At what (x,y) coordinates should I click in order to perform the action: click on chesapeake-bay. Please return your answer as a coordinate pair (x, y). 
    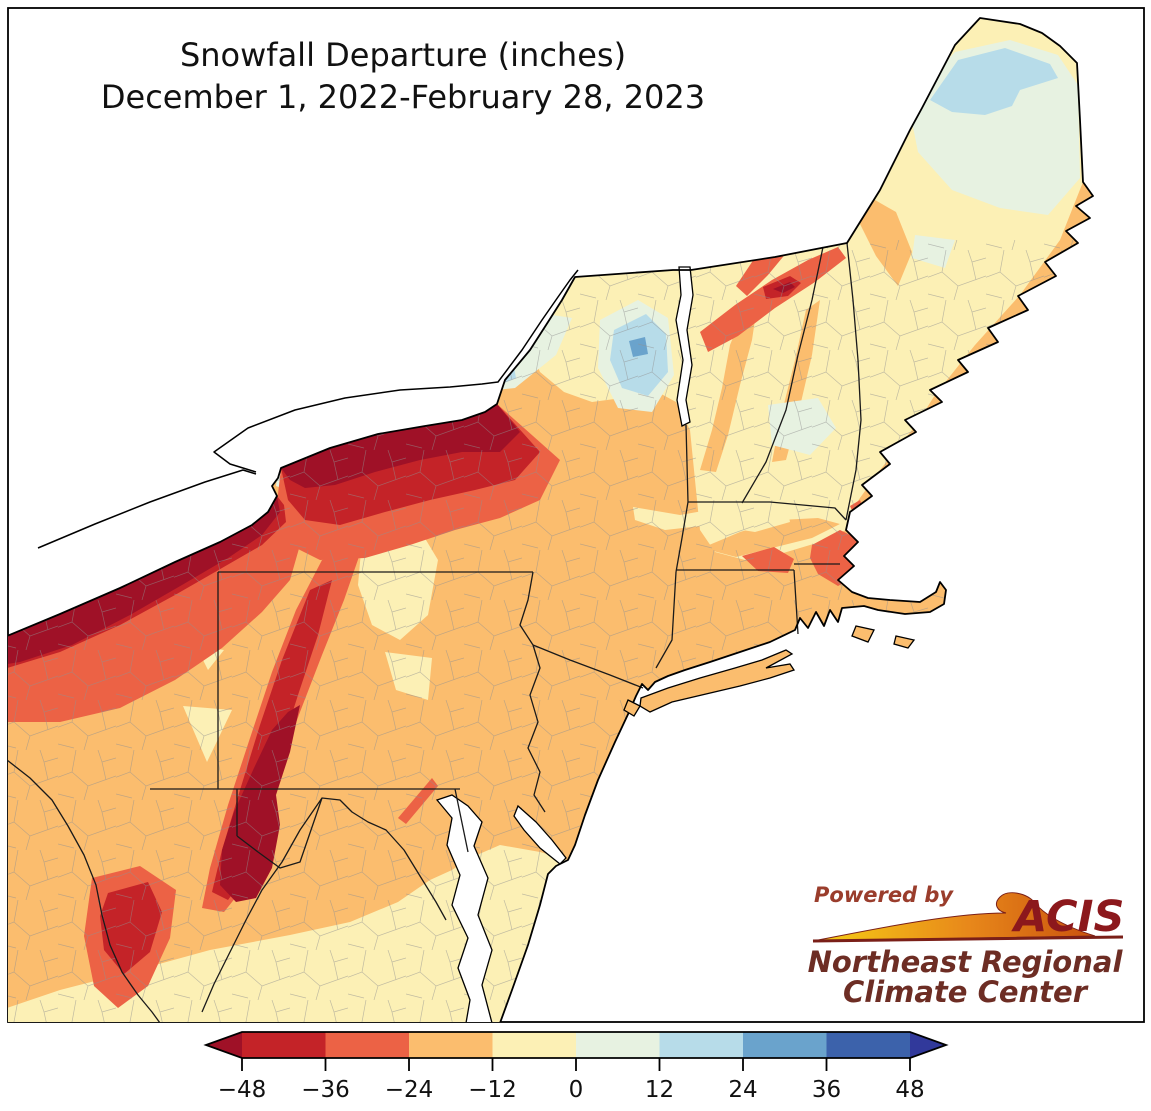
    Looking at the image, I should click on (464, 908).